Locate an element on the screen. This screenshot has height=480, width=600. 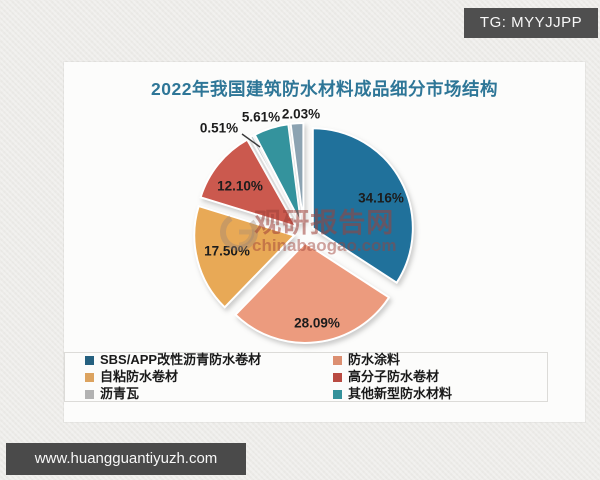
chart-title: 2022年我国建筑防水材料成品细分市场结构 is located at coordinates (324, 89).